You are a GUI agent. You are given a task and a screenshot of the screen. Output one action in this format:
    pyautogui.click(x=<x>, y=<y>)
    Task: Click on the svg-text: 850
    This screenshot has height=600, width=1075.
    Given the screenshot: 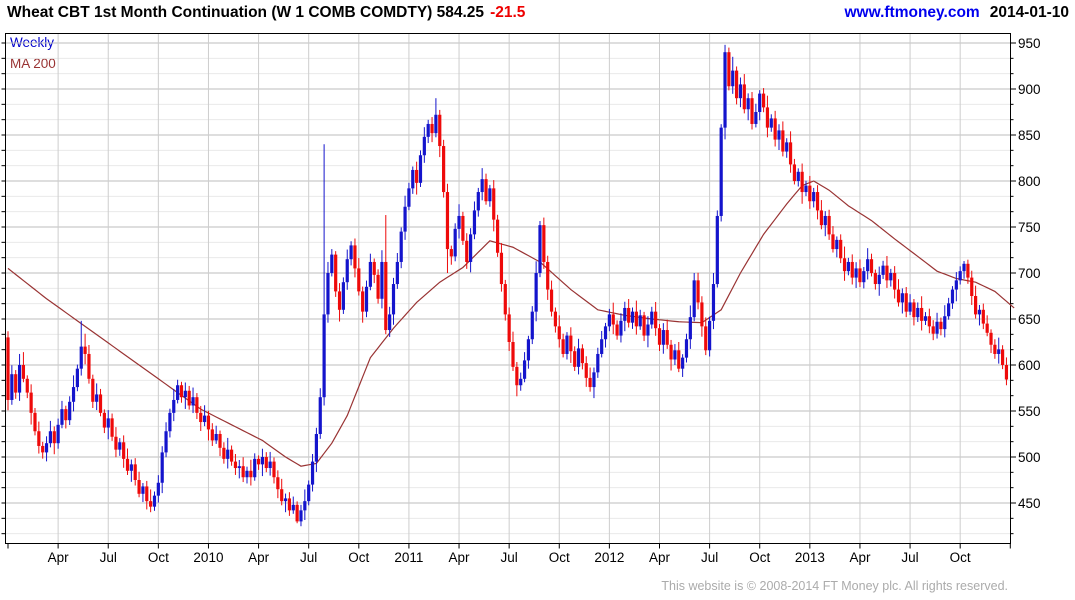 What is the action you would take?
    pyautogui.click(x=1029, y=135)
    